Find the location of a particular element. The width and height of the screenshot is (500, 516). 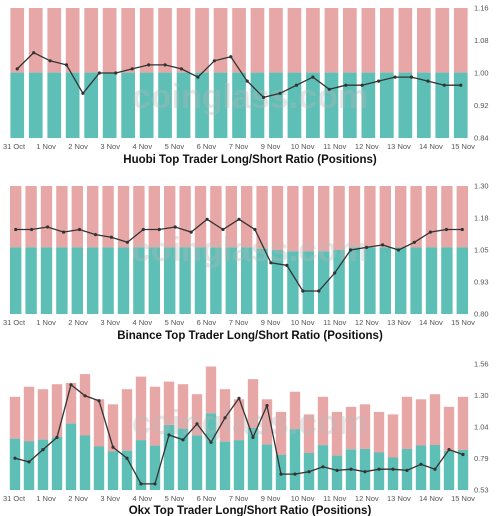

y-tick-label: 0.79 is located at coordinates (481, 458).